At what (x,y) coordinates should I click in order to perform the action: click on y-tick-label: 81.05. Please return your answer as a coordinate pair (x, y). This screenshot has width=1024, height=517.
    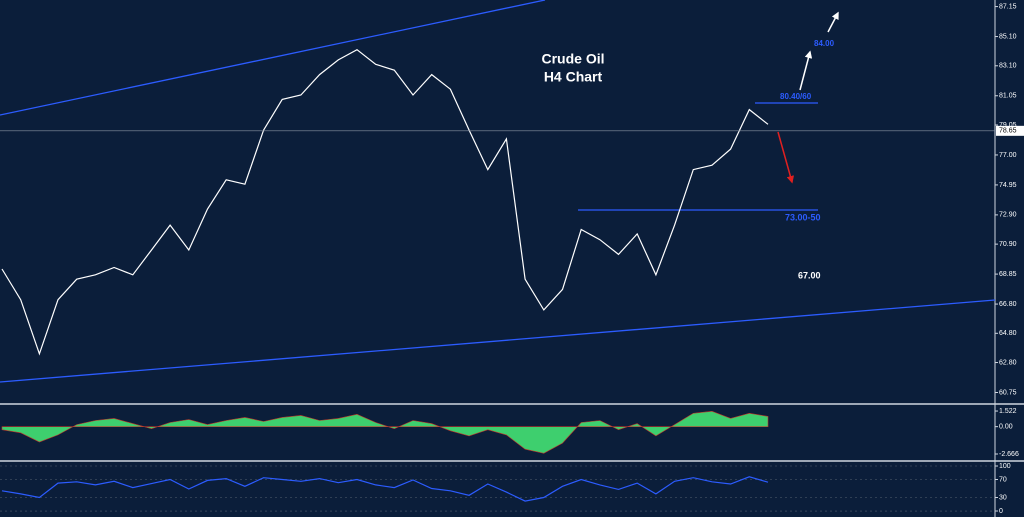
    Looking at the image, I should click on (1008, 96).